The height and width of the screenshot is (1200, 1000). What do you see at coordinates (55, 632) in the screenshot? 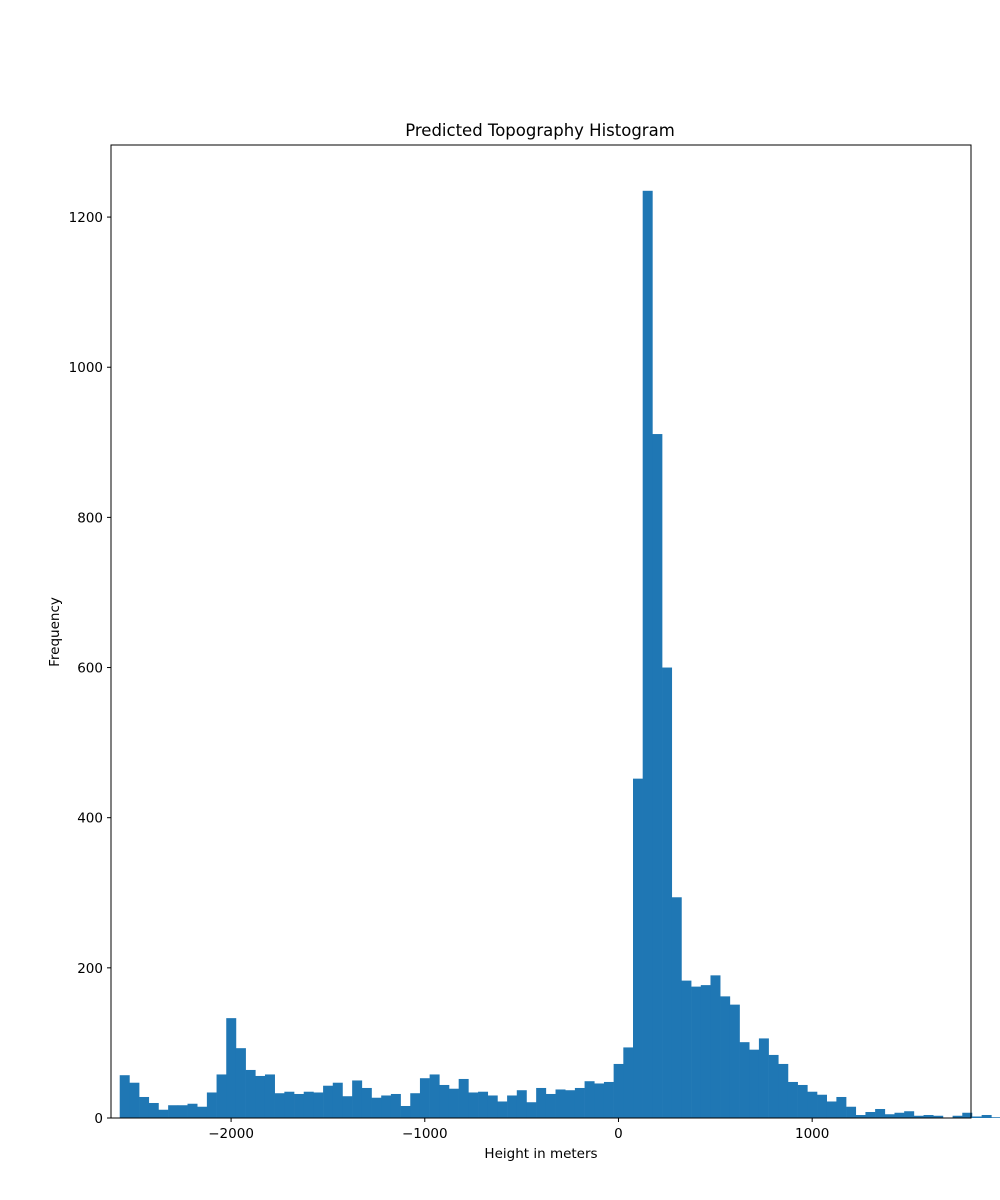
I see `y-axis-label: Frequency` at bounding box center [55, 632].